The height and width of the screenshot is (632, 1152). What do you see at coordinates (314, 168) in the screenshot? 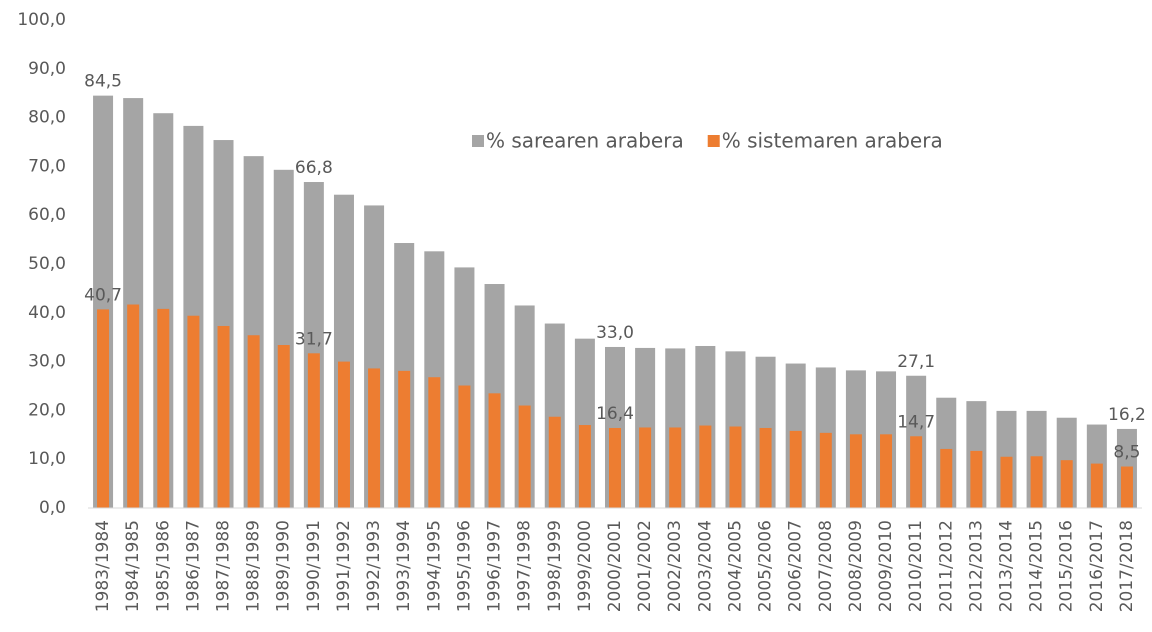
I see `data-label: 66,8` at bounding box center [314, 168].